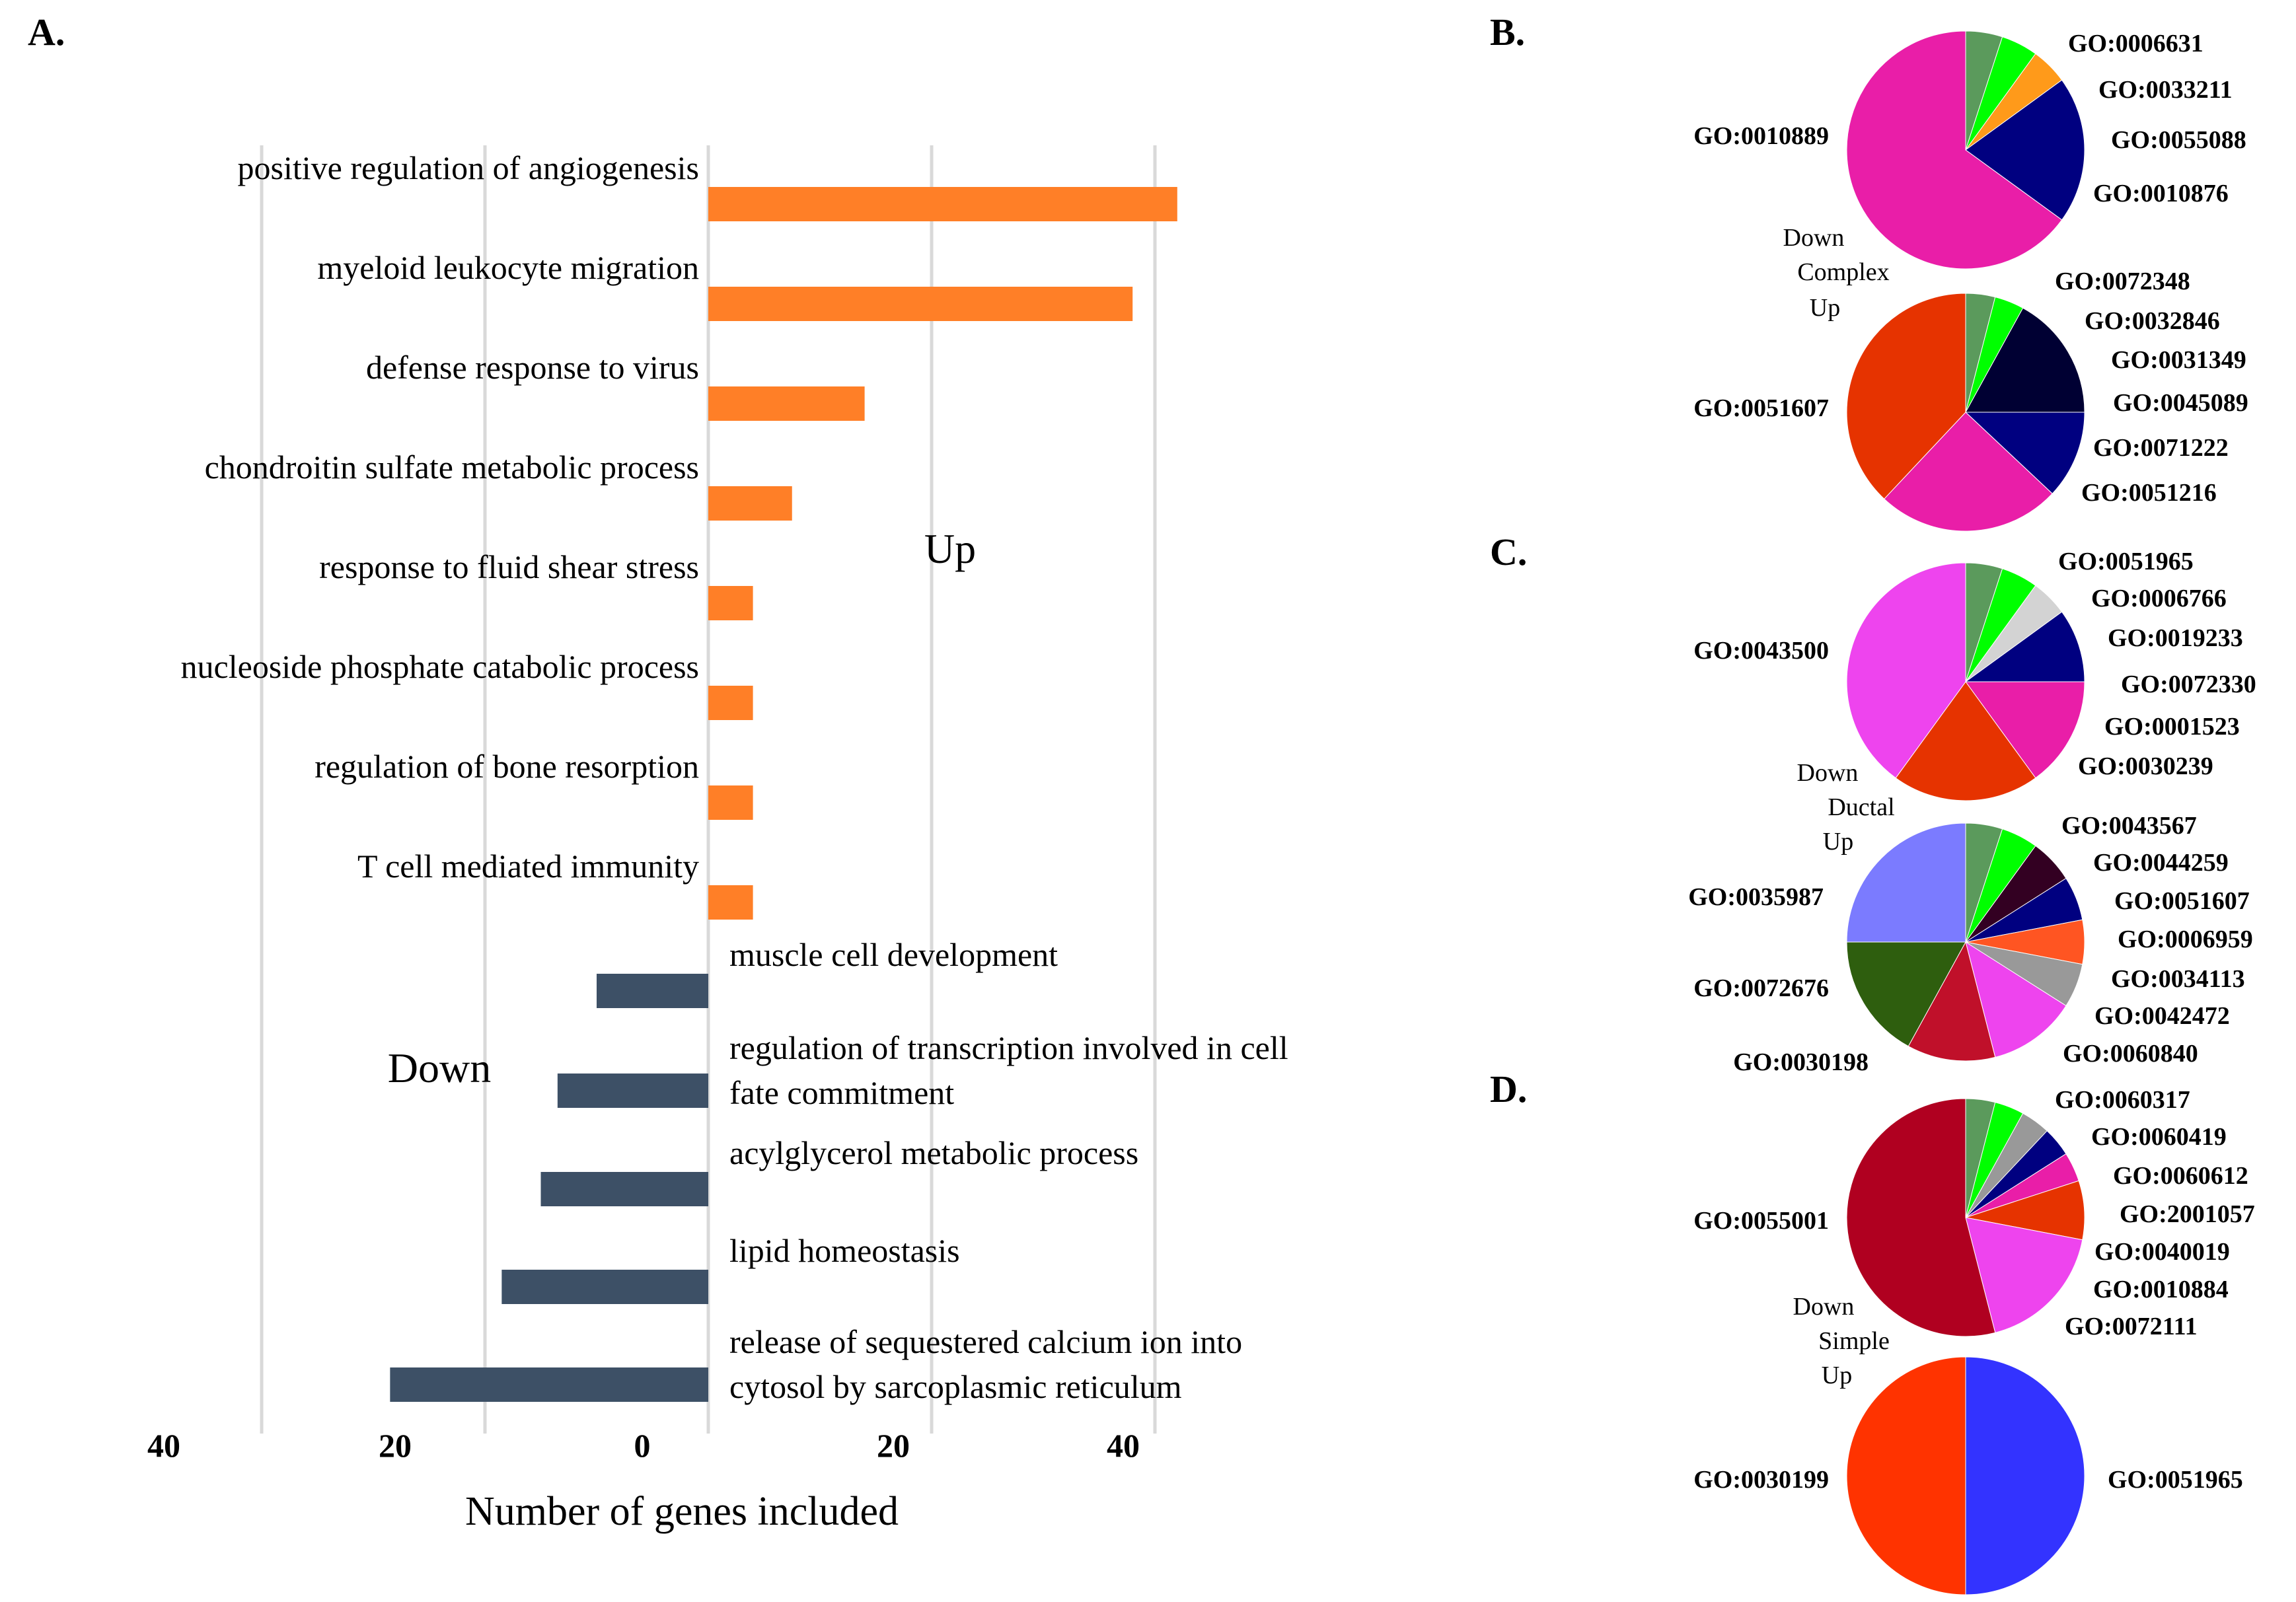 The height and width of the screenshot is (1602, 2296). I want to click on category-label: T cell mediated immunity, so click(528, 867).